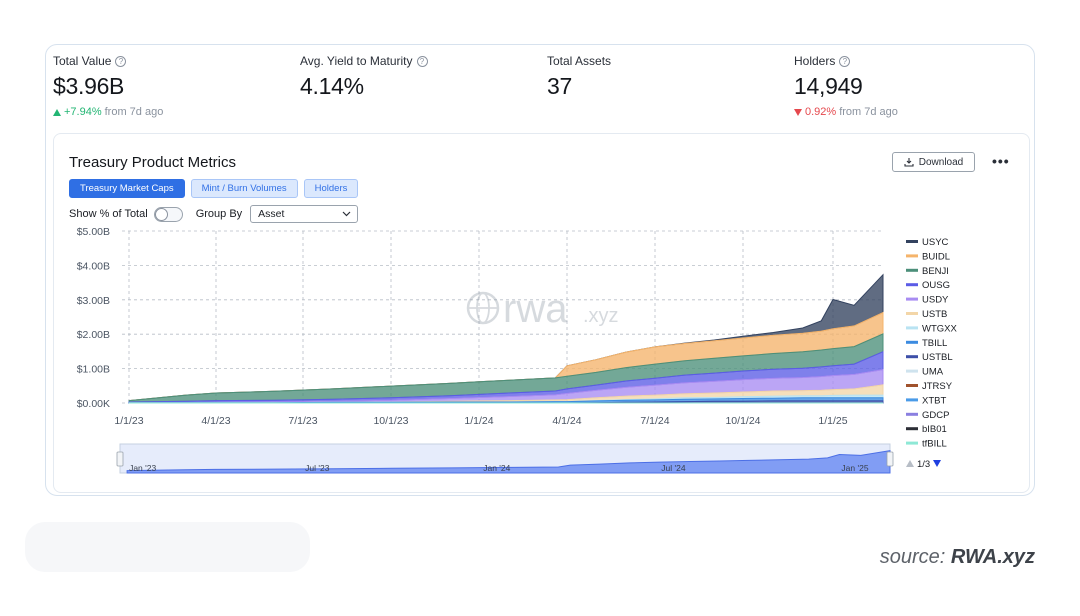 The image size is (1080, 616). What do you see at coordinates (868, 112) in the screenshot?
I see `change-suffix: from 7d ago` at bounding box center [868, 112].